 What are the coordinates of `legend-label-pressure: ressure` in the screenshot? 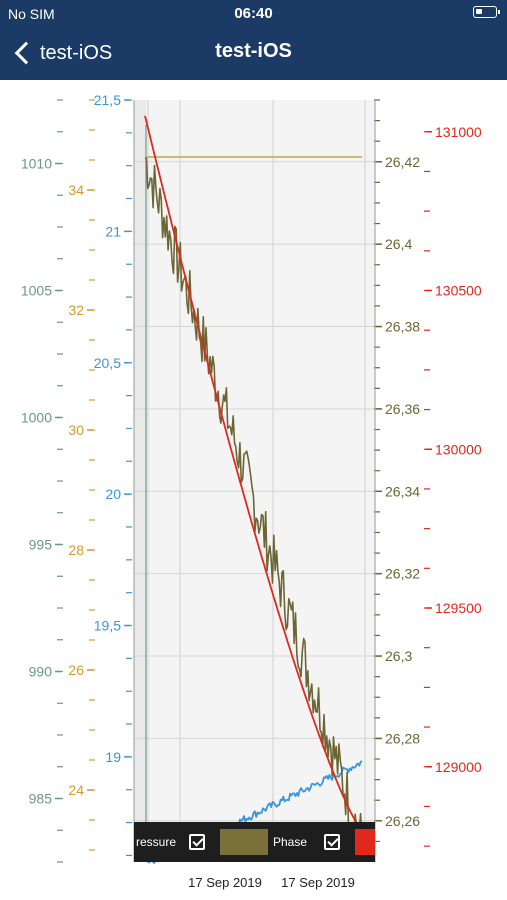 It's located at (156, 842).